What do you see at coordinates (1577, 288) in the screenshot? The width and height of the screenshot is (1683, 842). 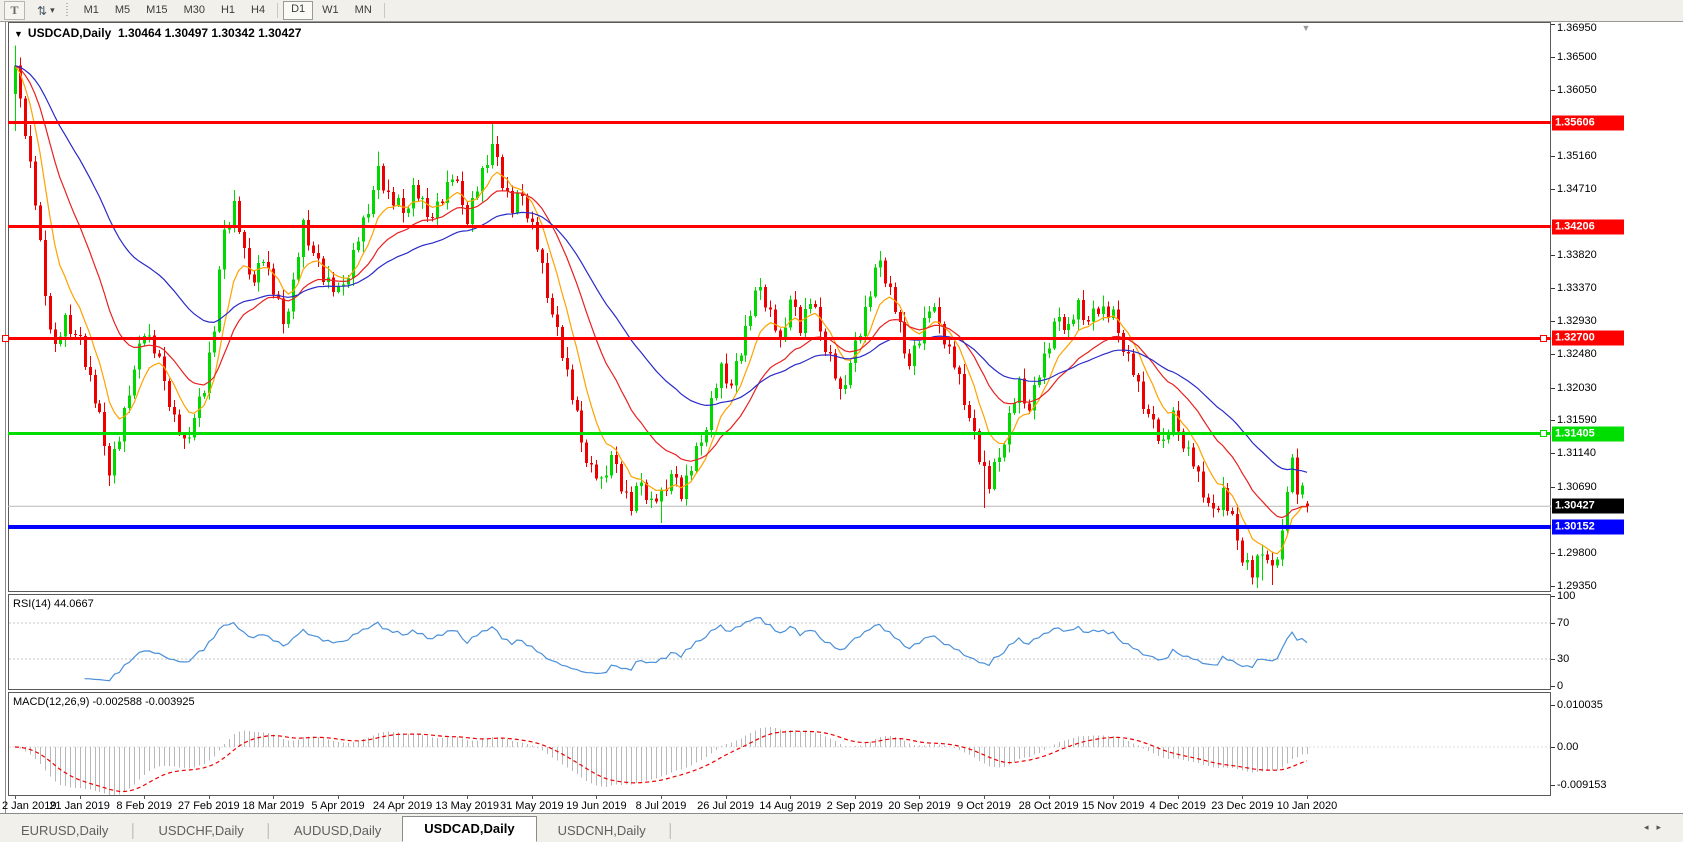 I see `price-tick-label: 1.33370` at bounding box center [1577, 288].